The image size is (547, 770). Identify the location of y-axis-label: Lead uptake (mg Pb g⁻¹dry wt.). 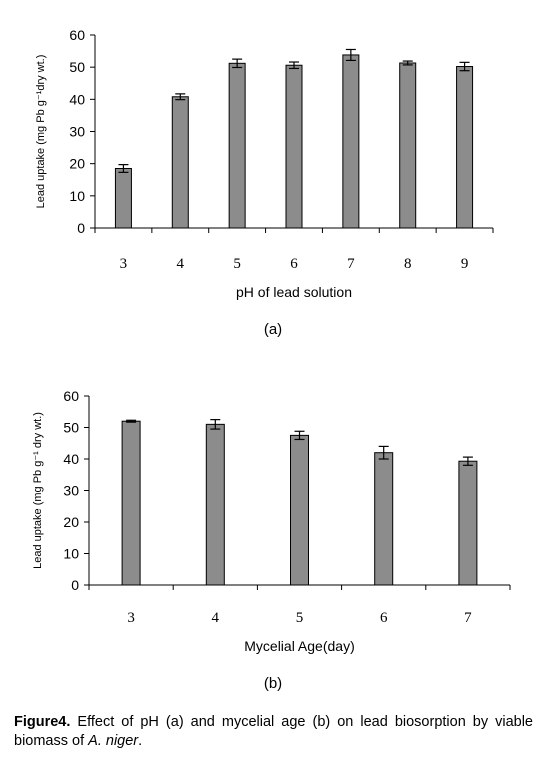
(41, 132).